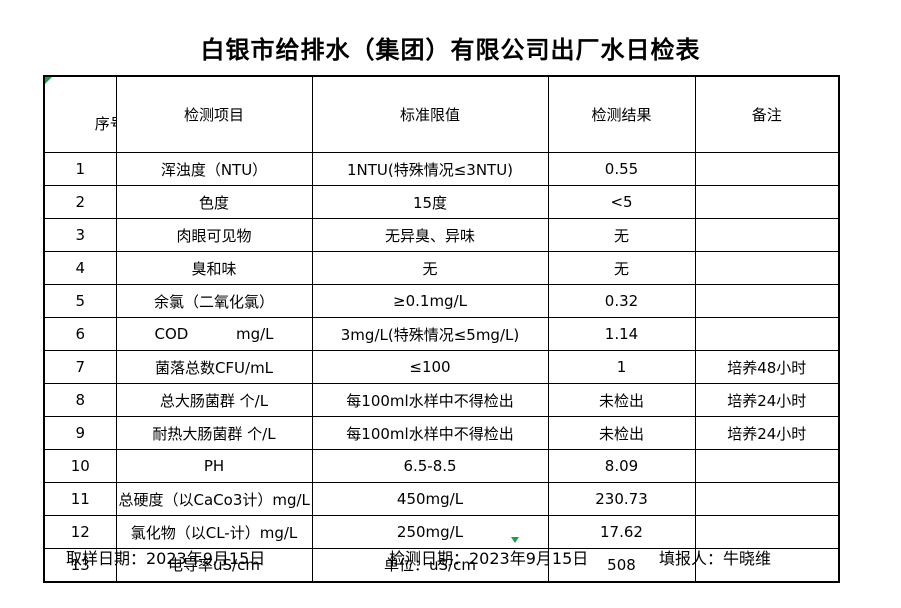  I want to click on cell-result: 8.09, so click(621, 466).